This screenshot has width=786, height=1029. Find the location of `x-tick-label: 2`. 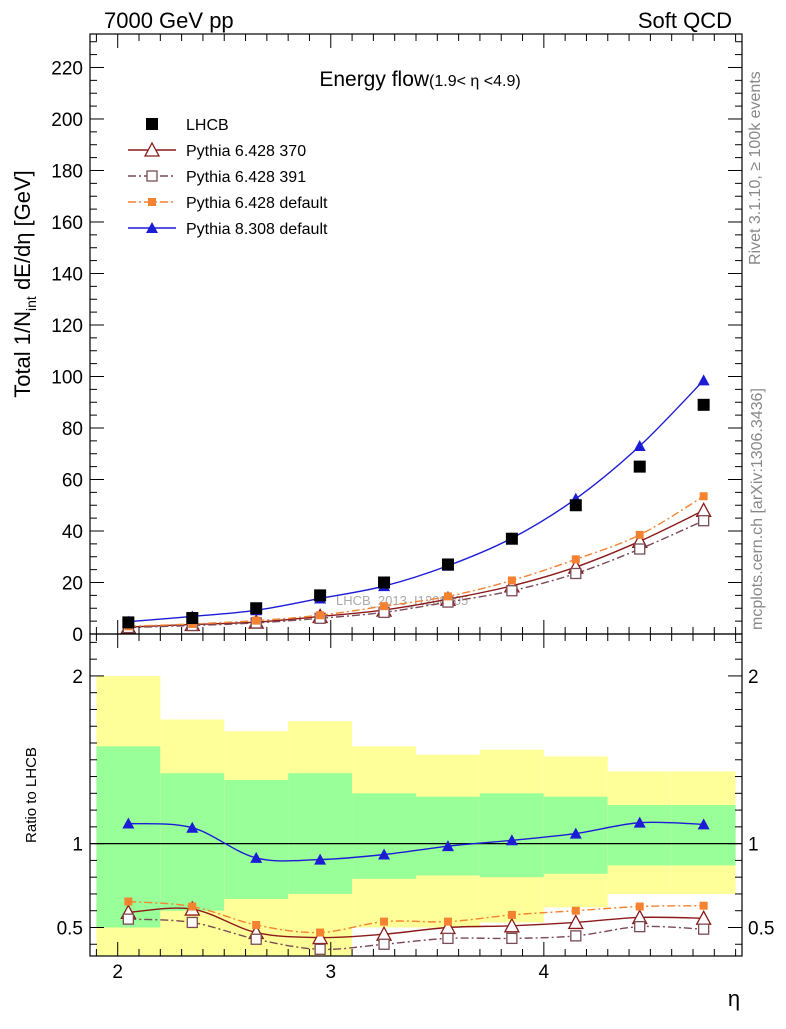

x-tick-label: 2 is located at coordinates (117, 972).